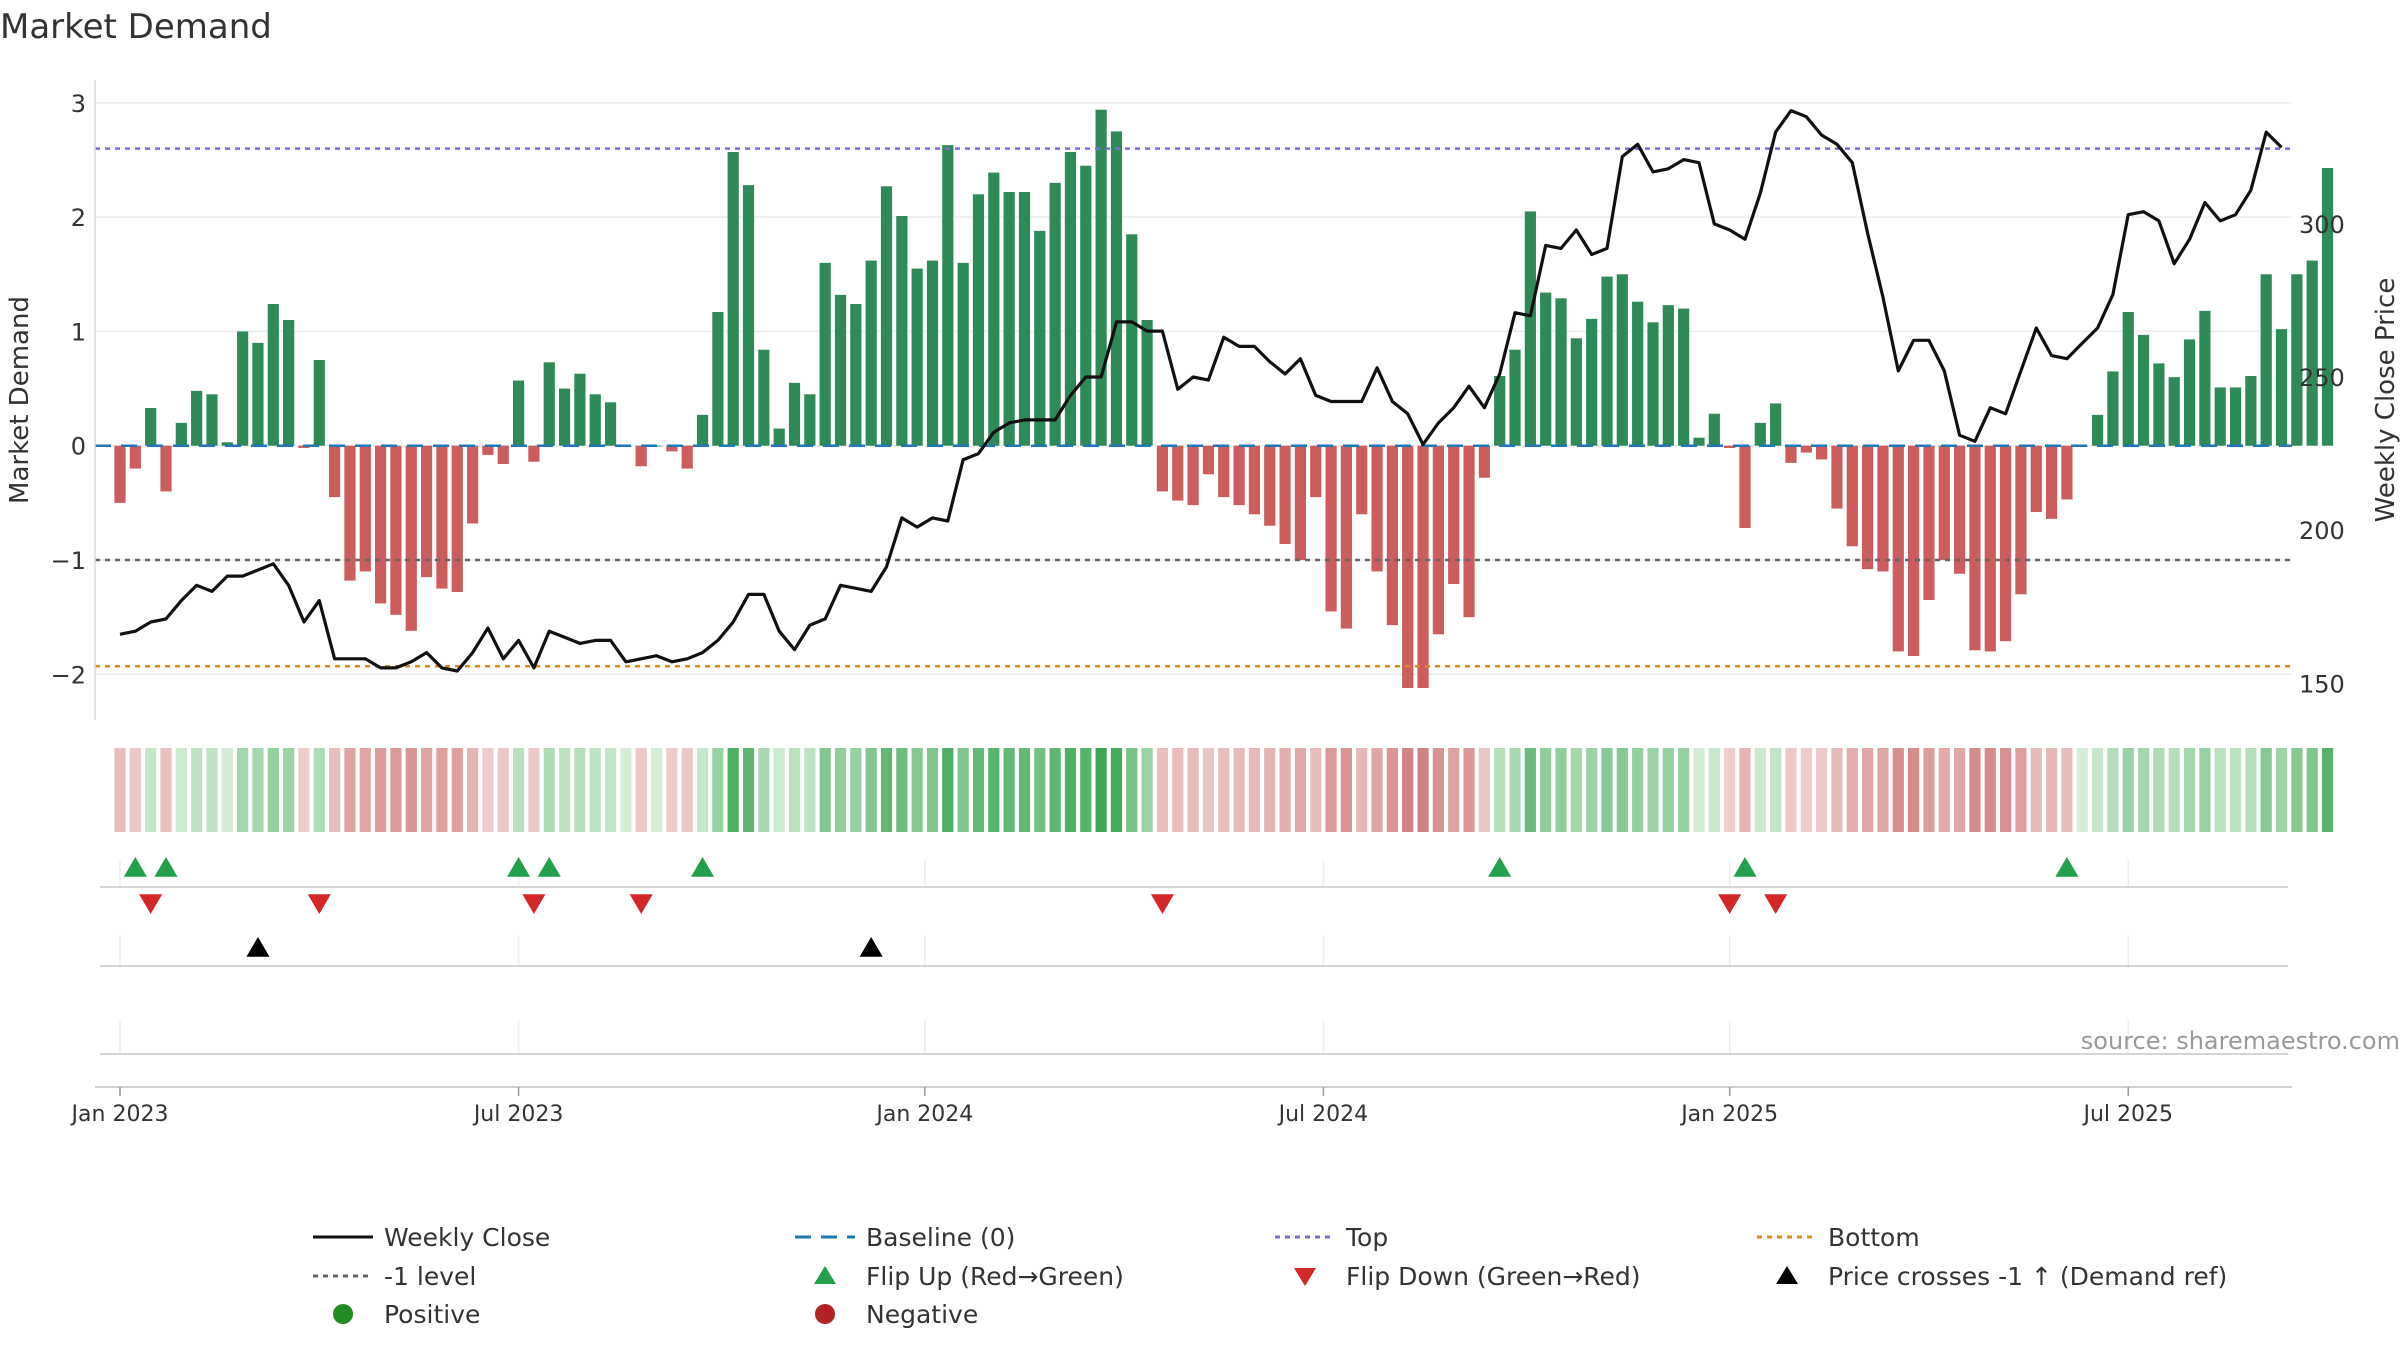  I want to click on legend-label: Positive, so click(432, 1314).